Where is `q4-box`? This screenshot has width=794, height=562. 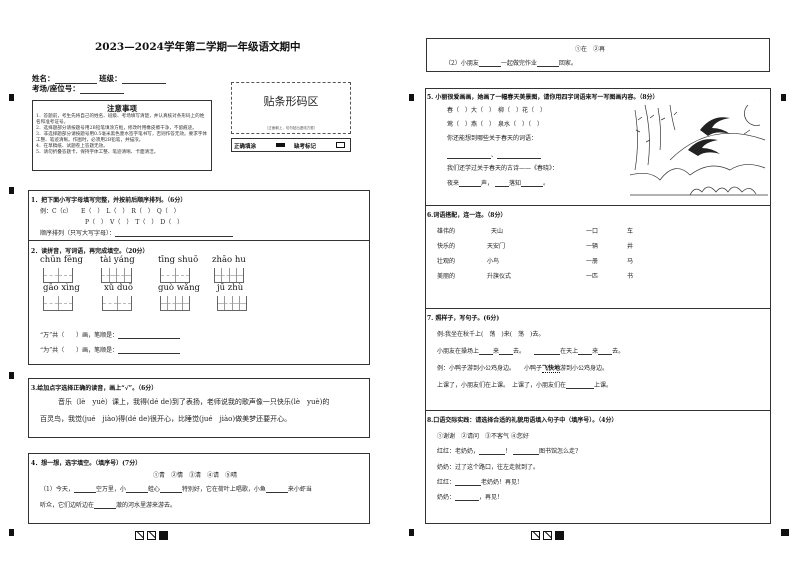 q4-box is located at coordinates (199, 488).